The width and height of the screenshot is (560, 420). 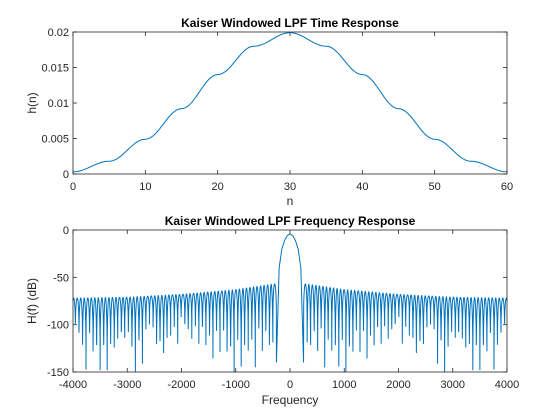 I want to click on x-tick-label: 60, so click(x=507, y=187).